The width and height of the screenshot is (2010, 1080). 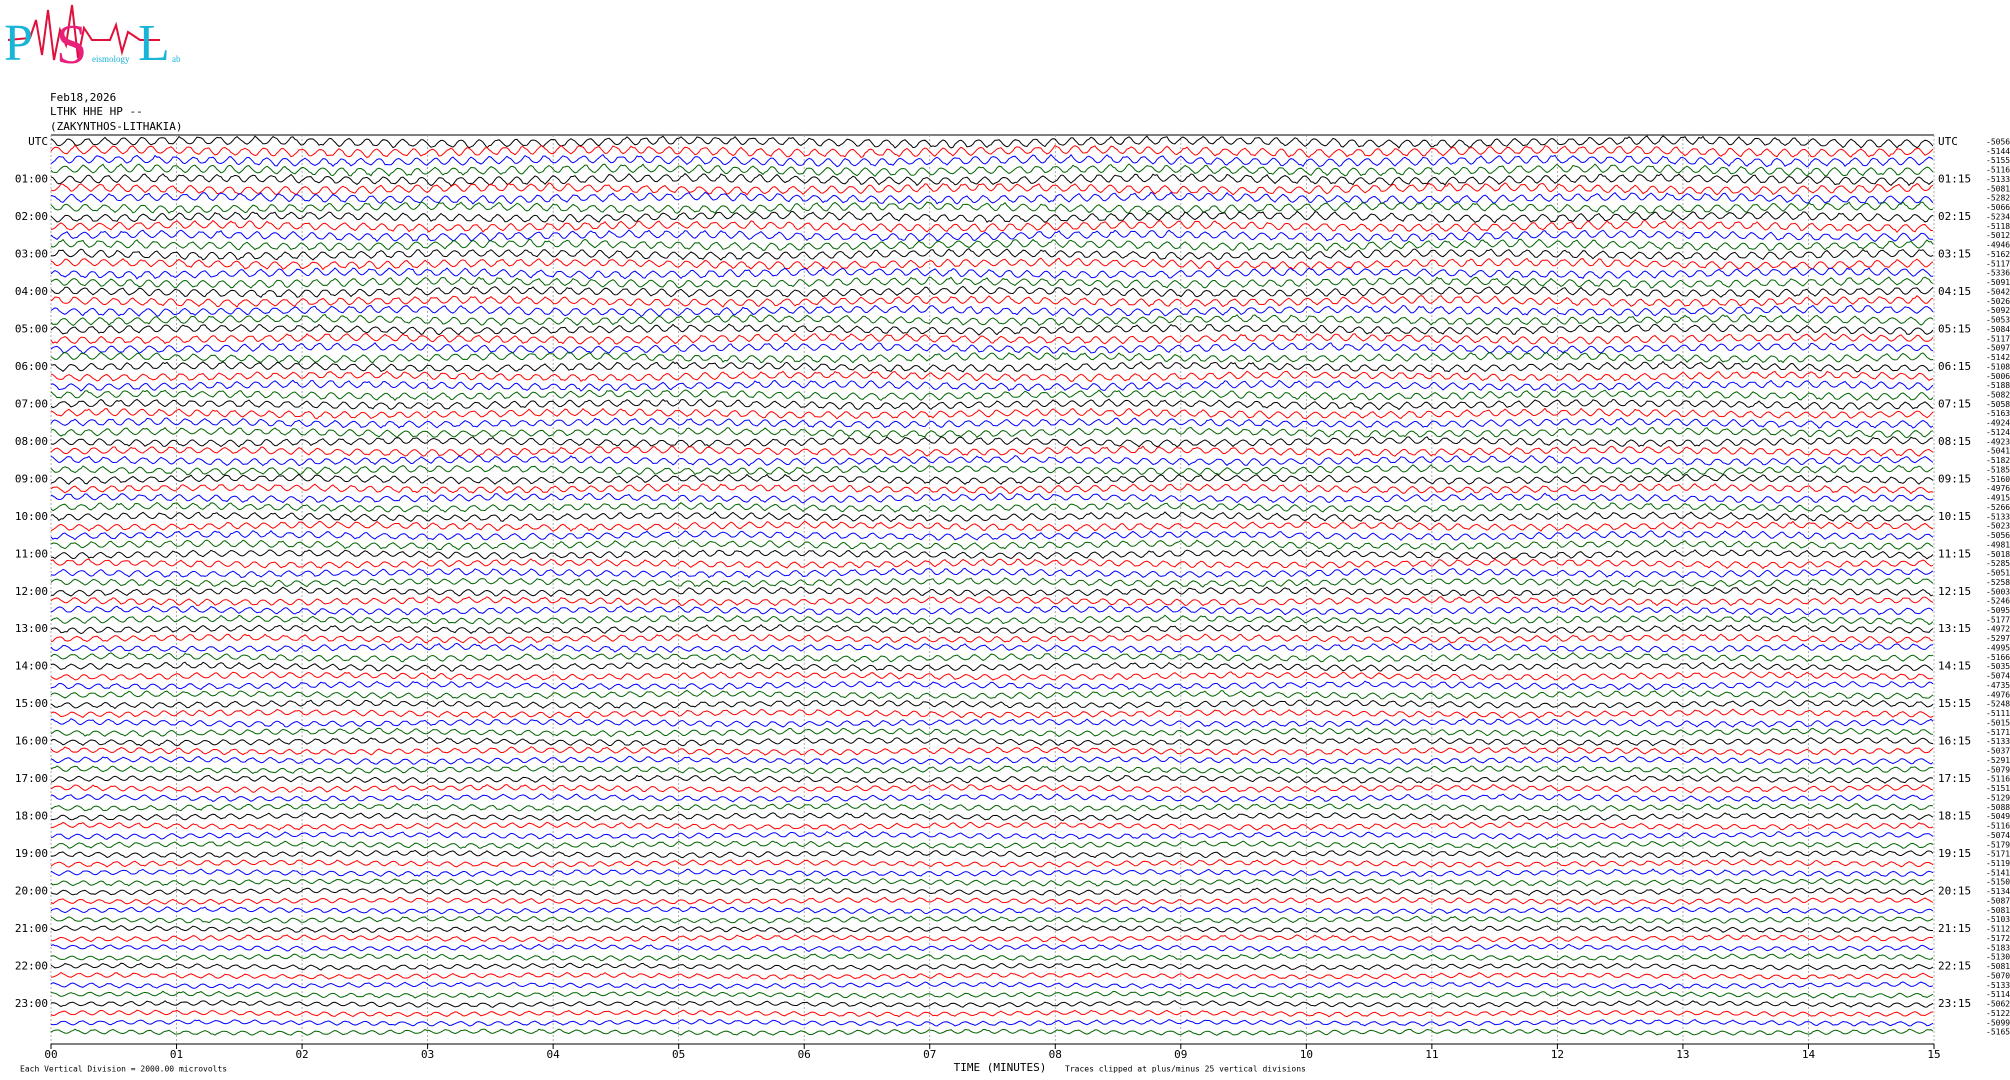 I want to click on left-time-label: 01:00, so click(x=31, y=178).